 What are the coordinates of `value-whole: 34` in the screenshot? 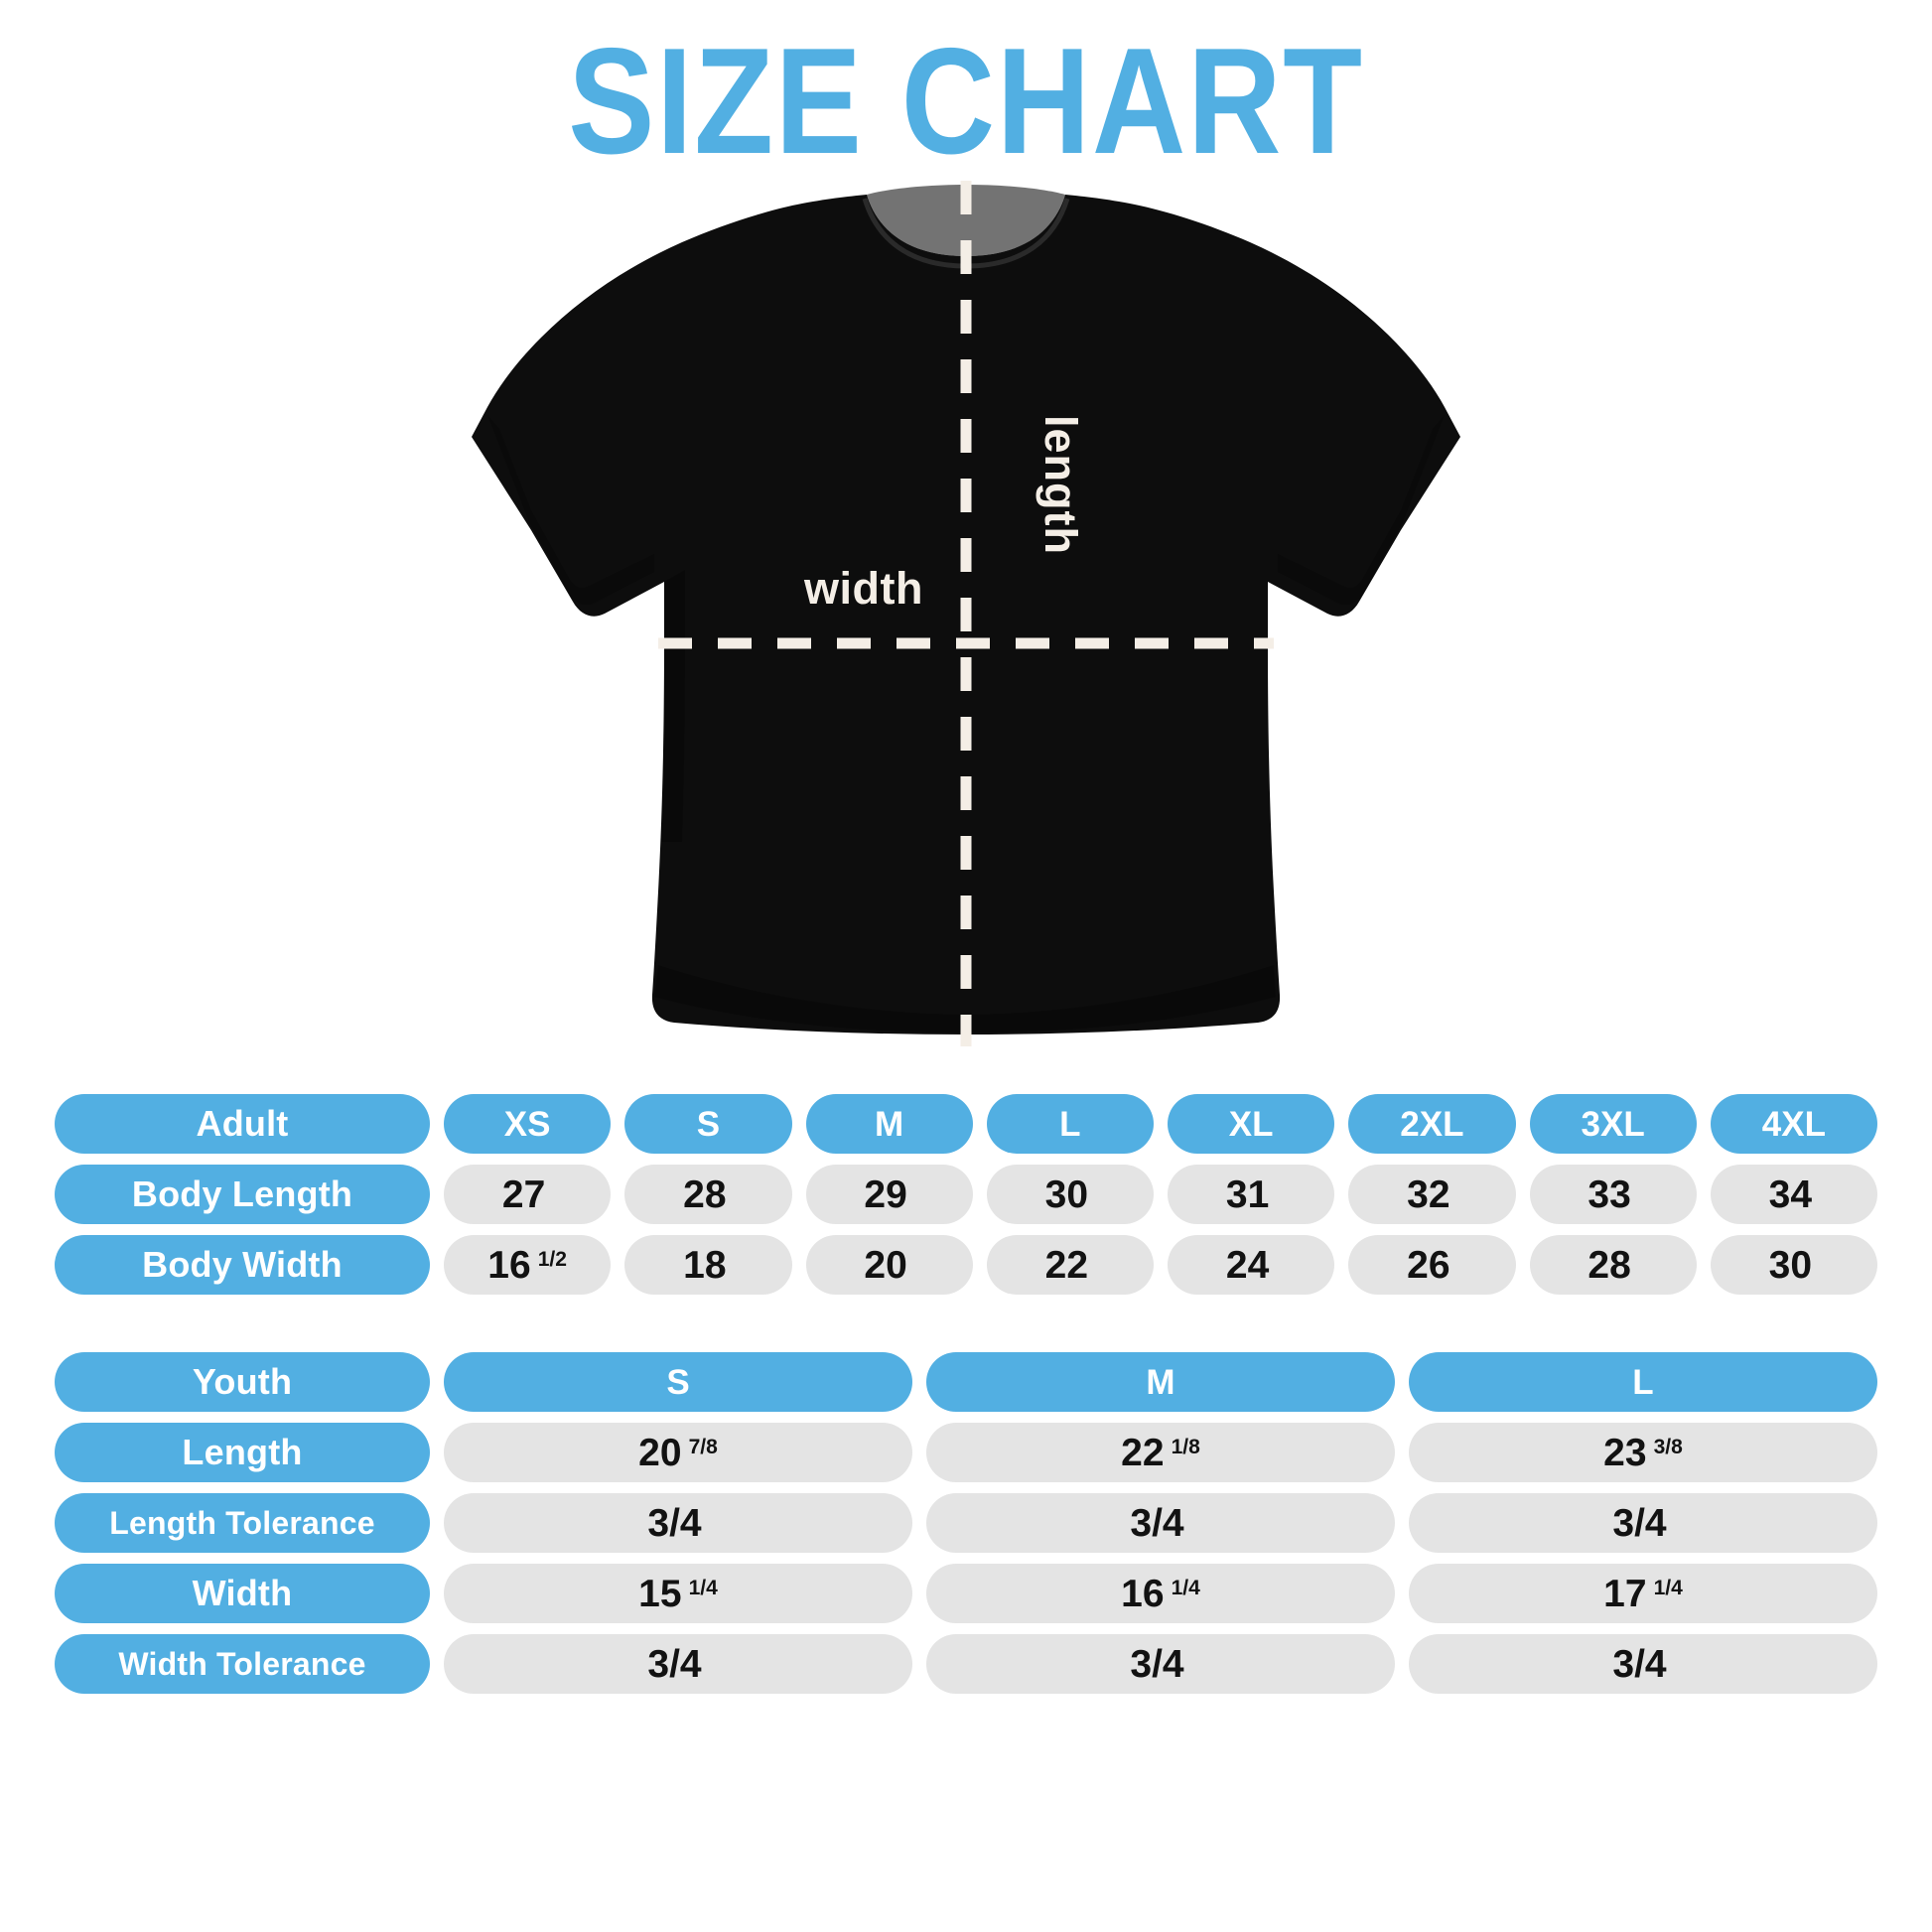 It's located at (1791, 1194).